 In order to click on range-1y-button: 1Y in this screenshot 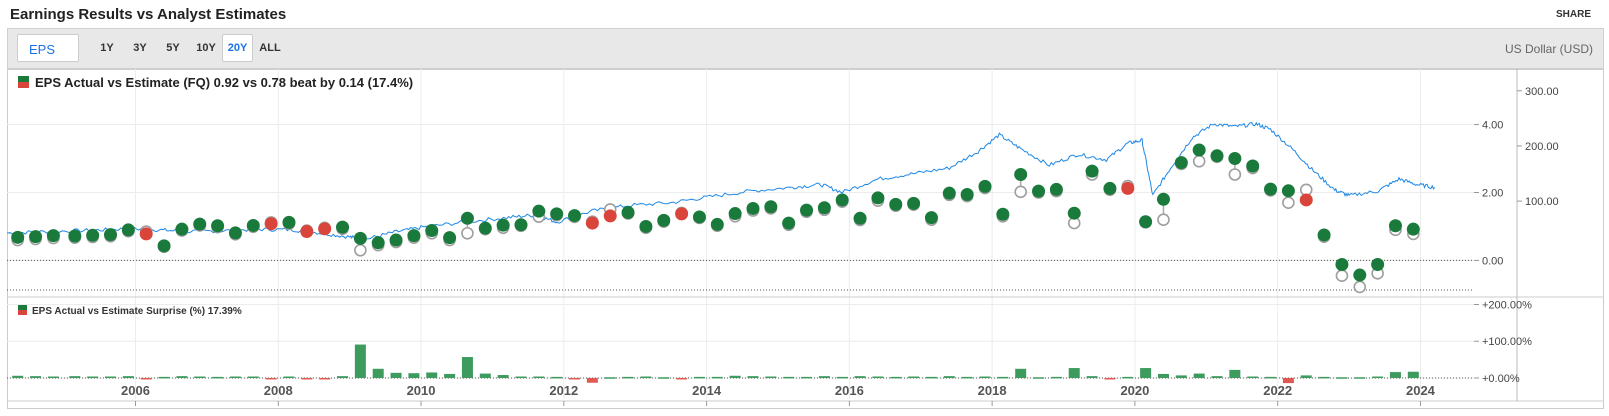, I will do `click(107, 48)`.